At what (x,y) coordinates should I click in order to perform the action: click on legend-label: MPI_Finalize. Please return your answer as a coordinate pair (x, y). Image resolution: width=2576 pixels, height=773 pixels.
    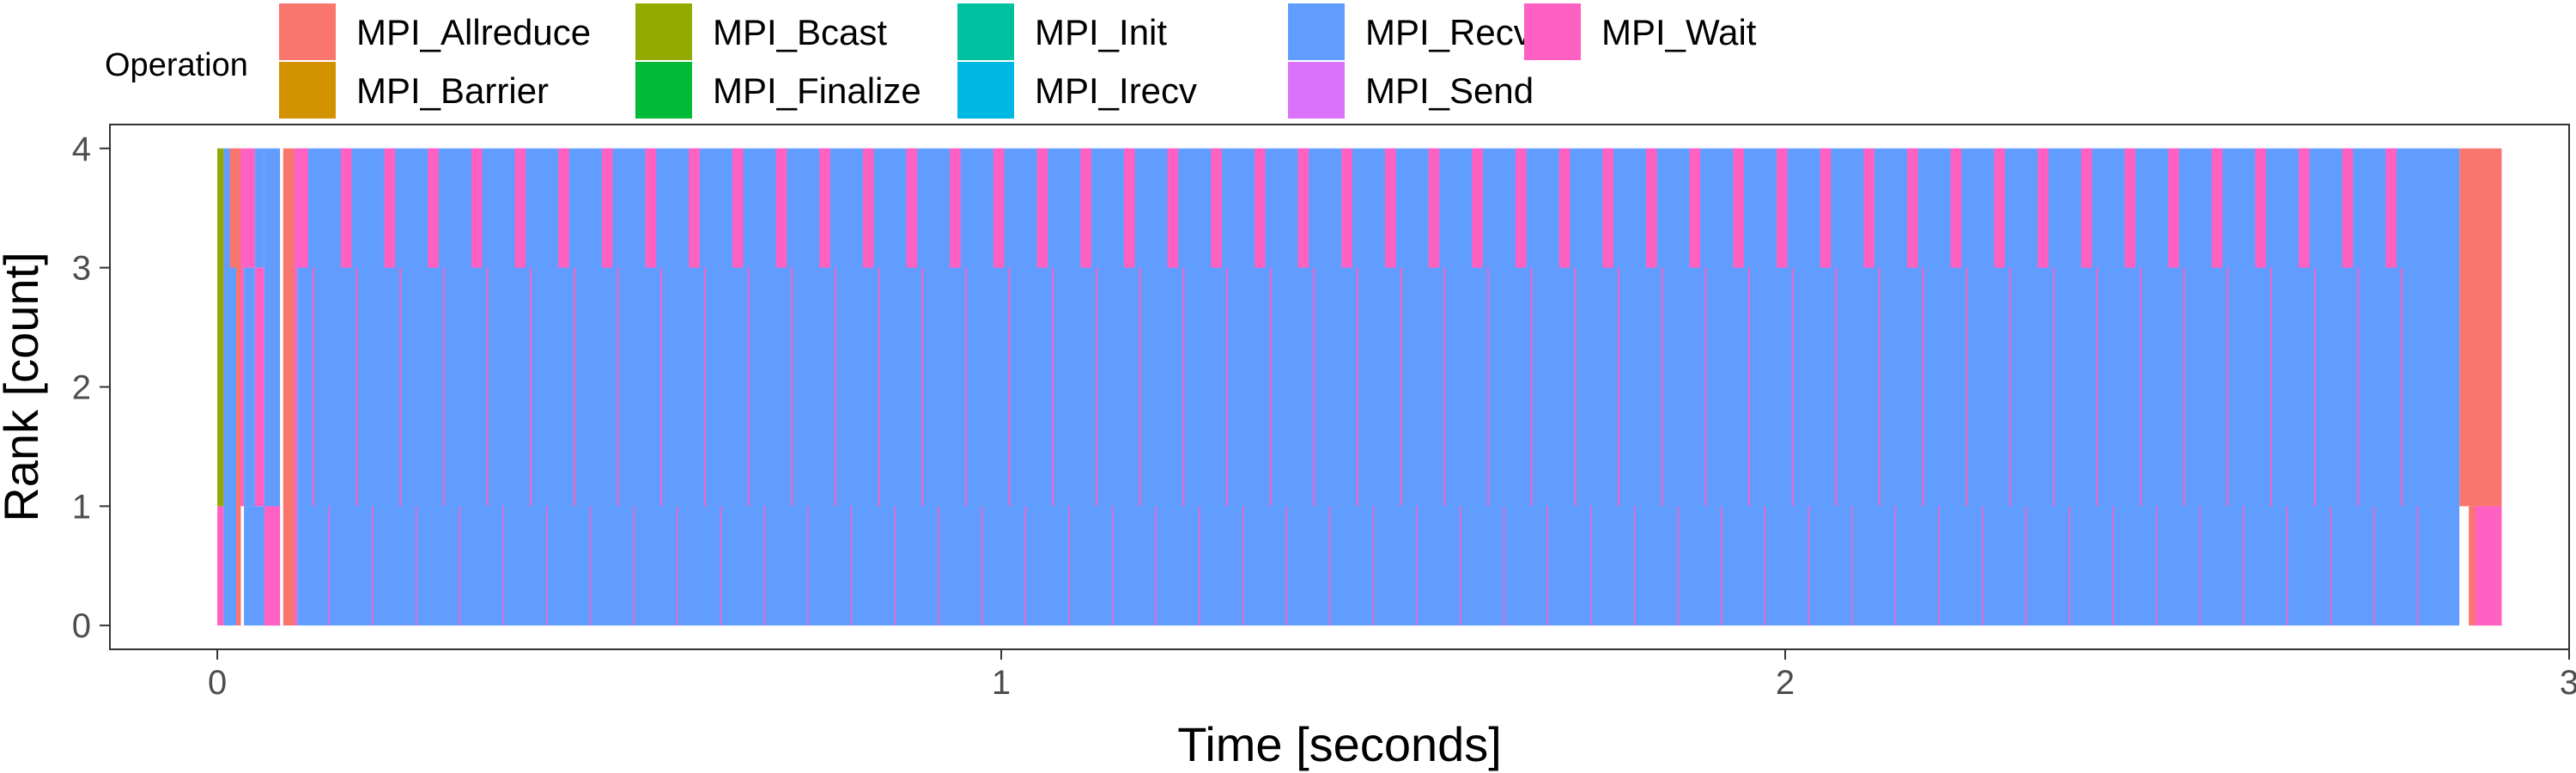
    Looking at the image, I should click on (817, 90).